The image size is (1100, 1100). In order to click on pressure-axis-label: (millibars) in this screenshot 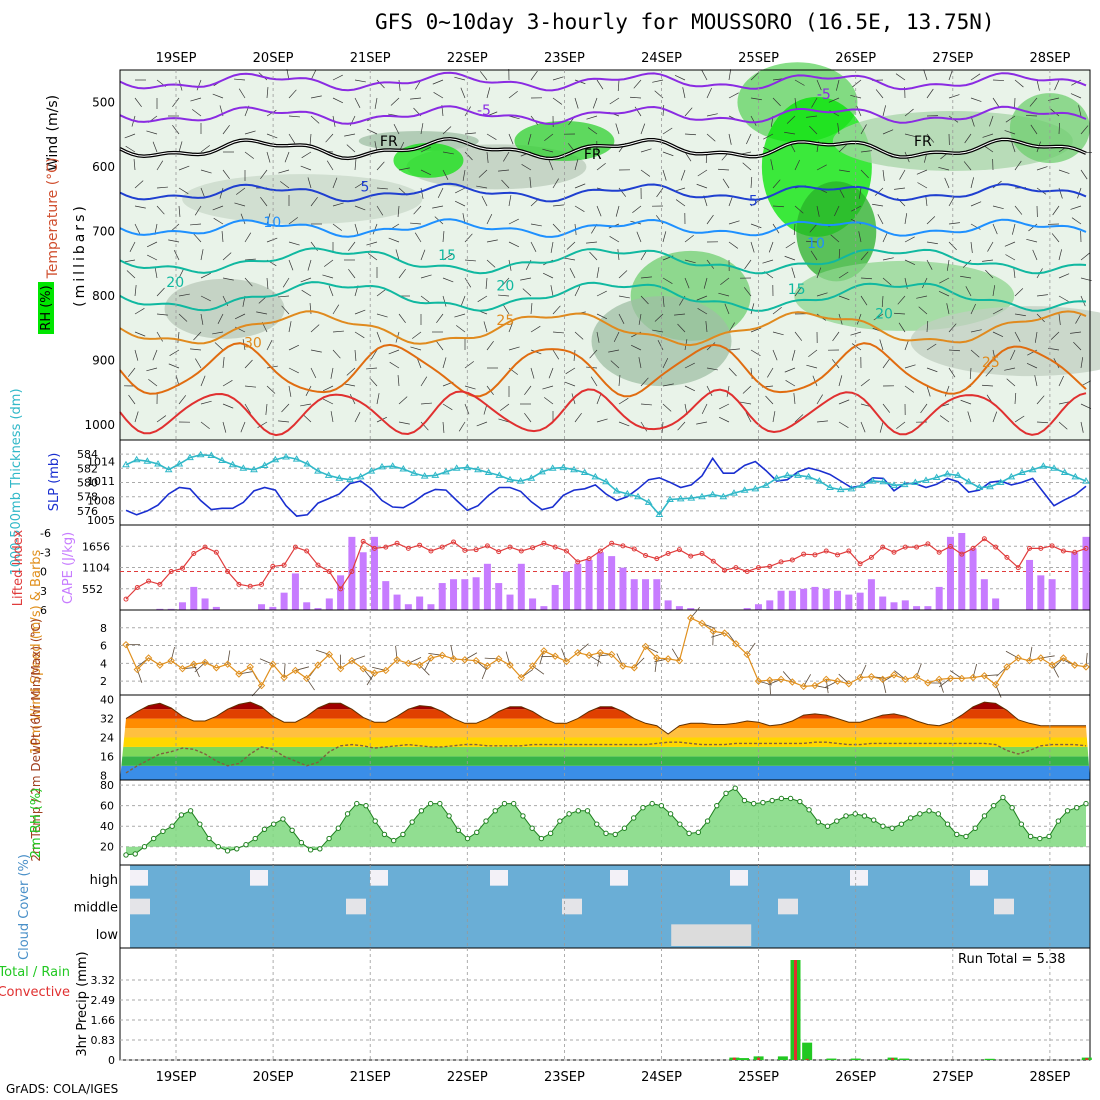, I will do `click(80, 255)`.